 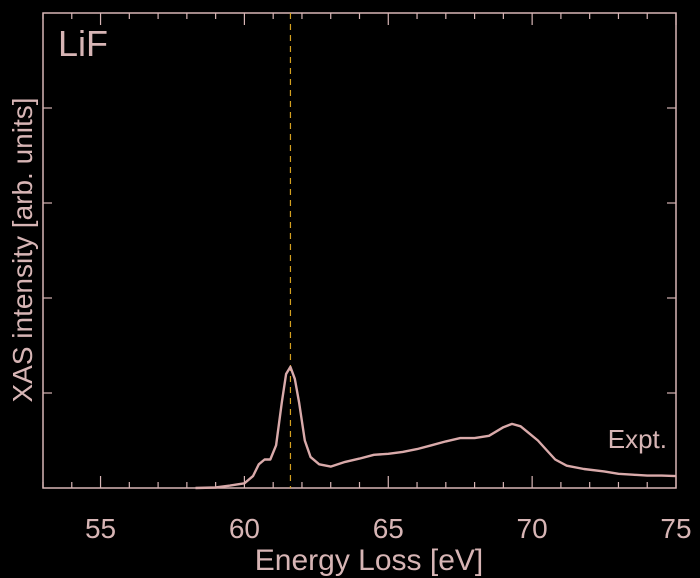 What do you see at coordinates (369, 560) in the screenshot?
I see `x-axis-label: Energy Loss [eV]` at bounding box center [369, 560].